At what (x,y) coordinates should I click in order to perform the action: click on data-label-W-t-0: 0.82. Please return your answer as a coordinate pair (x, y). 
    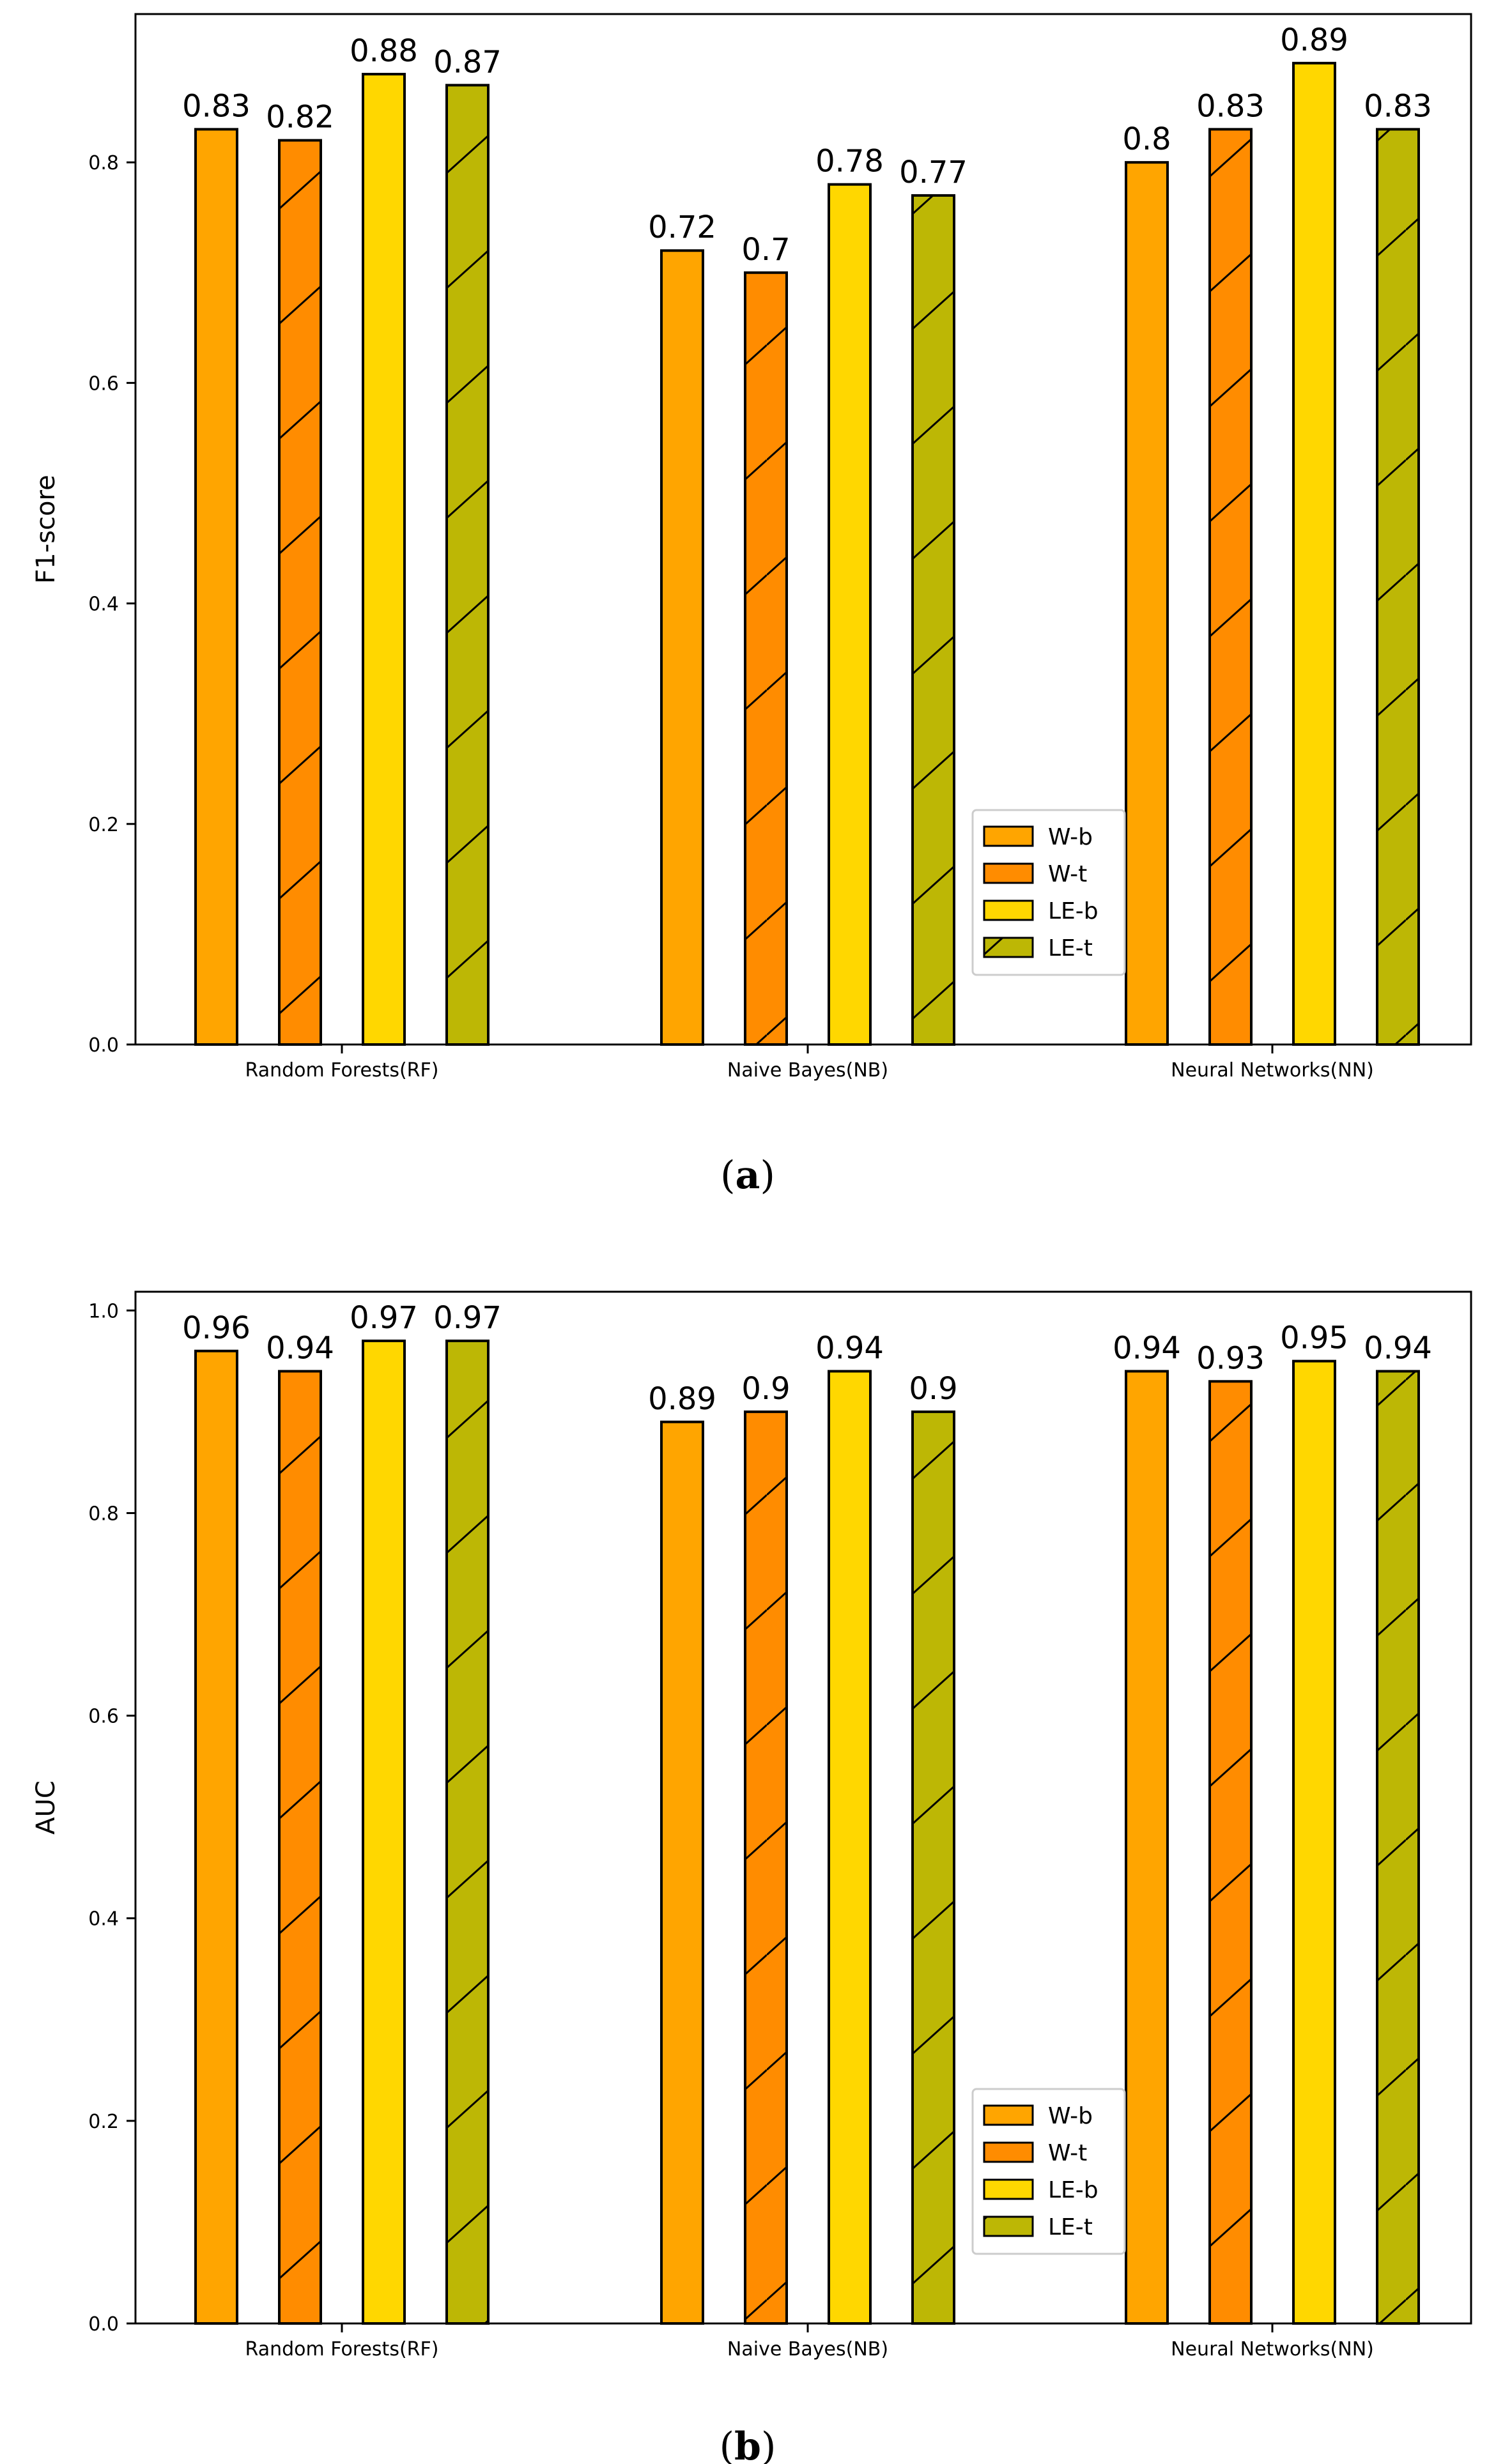
    Looking at the image, I should click on (300, 118).